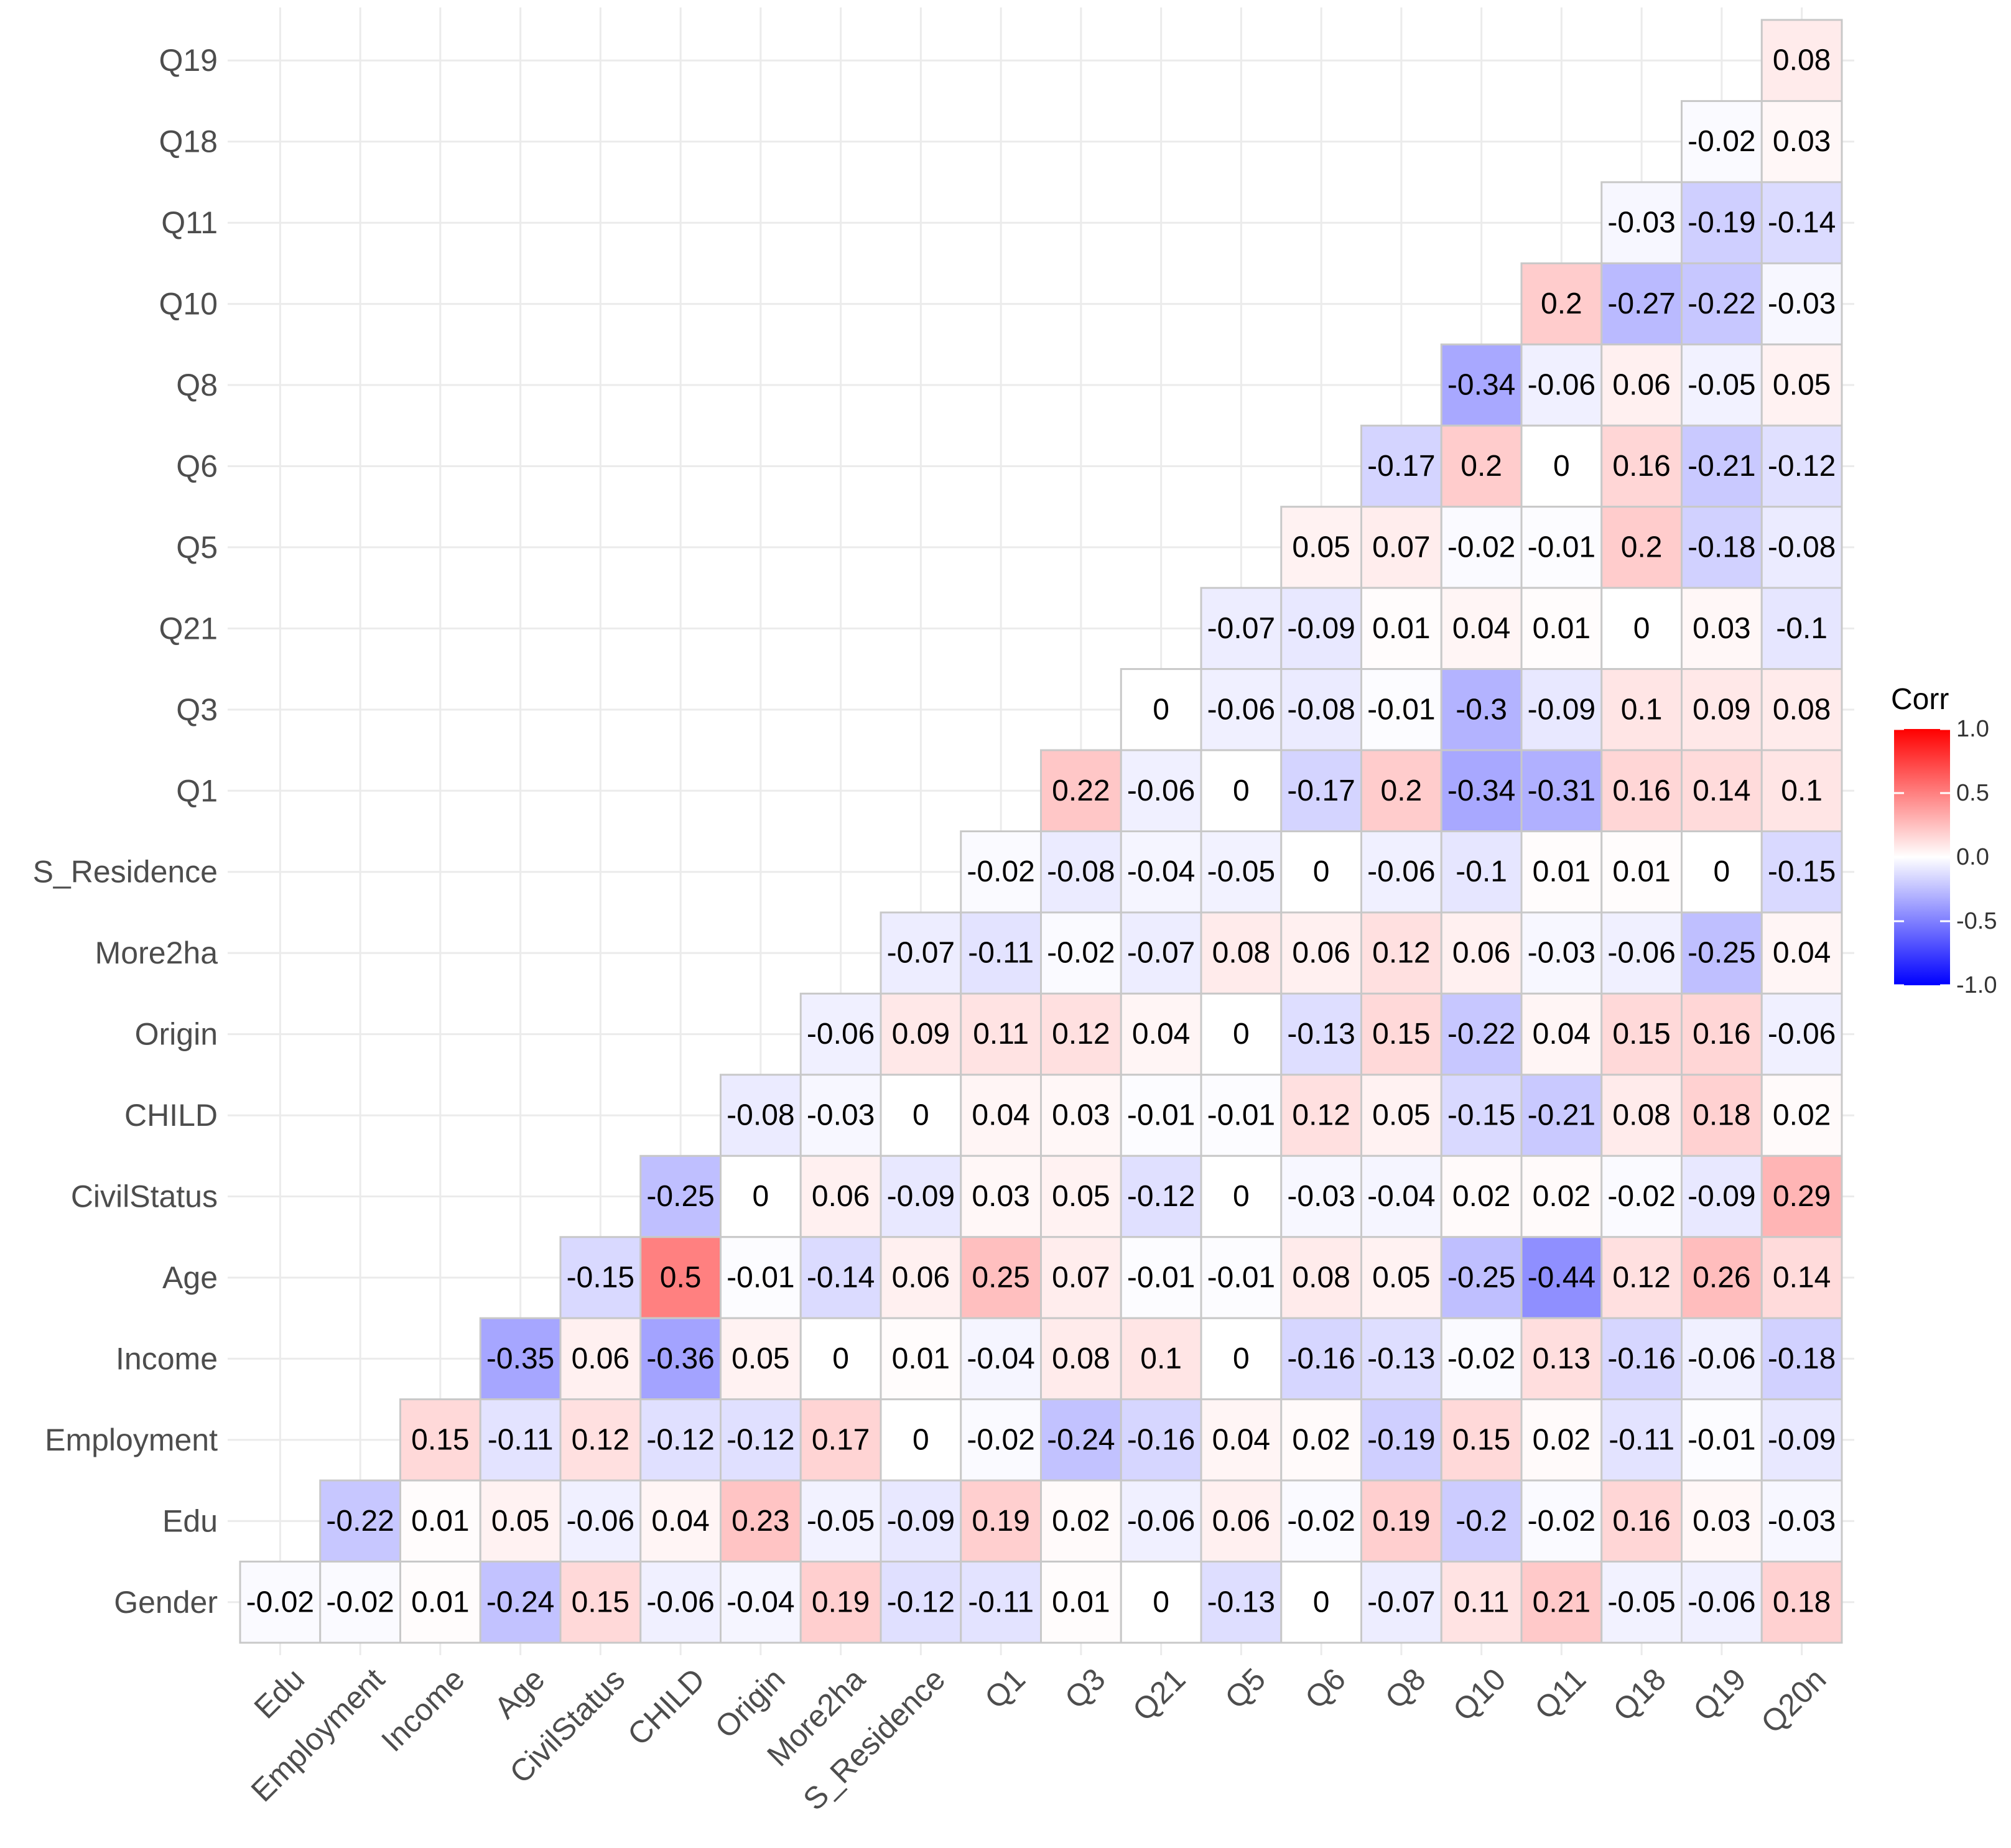  I want to click on color-legend: Corr 1.0 0.5 0.0 -0.5 -1.0, so click(1944, 840).